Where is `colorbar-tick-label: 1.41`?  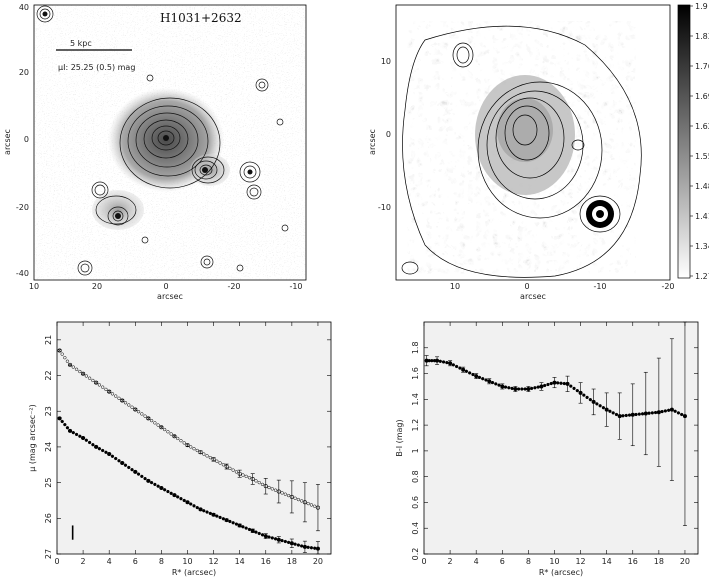 colorbar-tick-label: 1.41 is located at coordinates (702, 216).